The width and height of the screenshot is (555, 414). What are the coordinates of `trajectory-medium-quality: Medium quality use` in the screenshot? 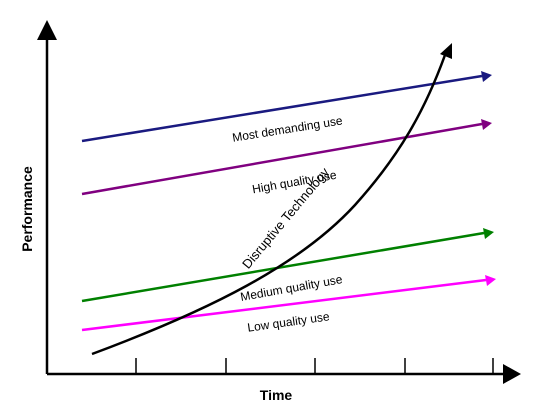 It's located at (287, 266).